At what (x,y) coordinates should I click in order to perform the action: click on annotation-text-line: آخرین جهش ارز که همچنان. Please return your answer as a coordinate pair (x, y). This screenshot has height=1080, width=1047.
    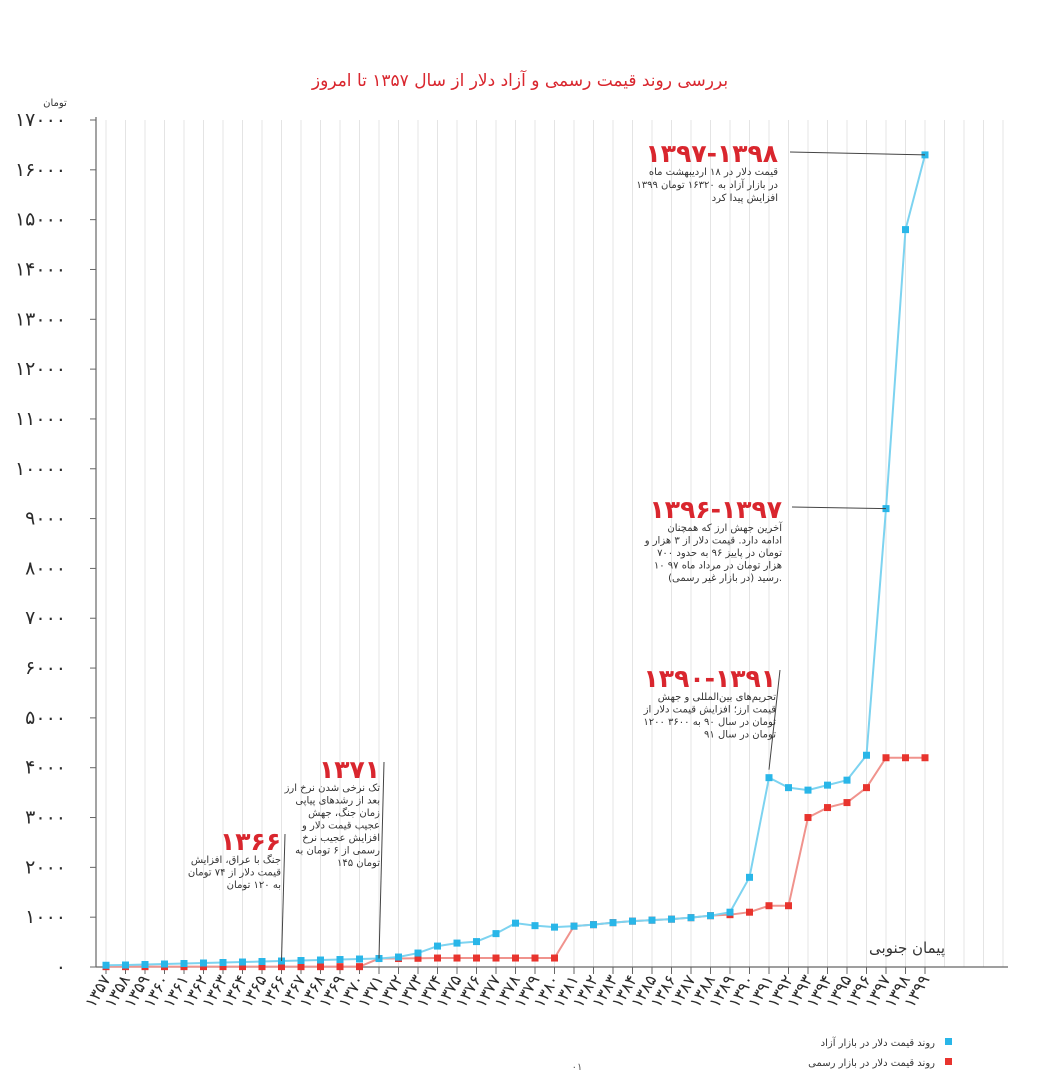
    Looking at the image, I should click on (725, 527).